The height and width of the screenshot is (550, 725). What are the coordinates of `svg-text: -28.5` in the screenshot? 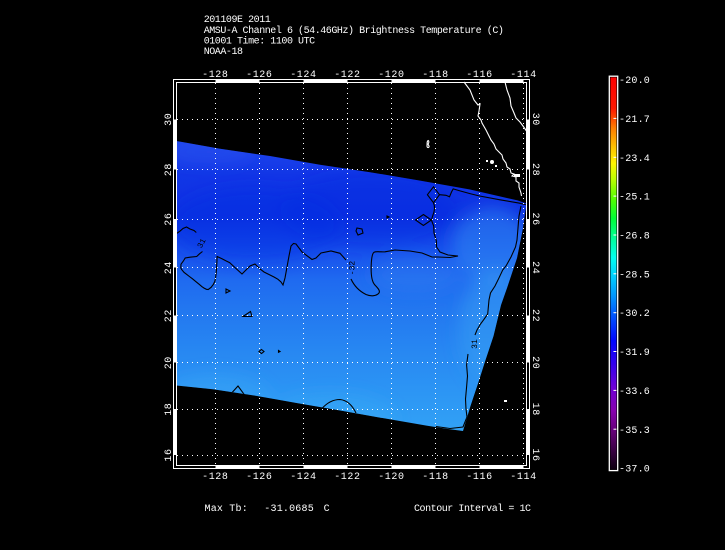 It's located at (634, 275).